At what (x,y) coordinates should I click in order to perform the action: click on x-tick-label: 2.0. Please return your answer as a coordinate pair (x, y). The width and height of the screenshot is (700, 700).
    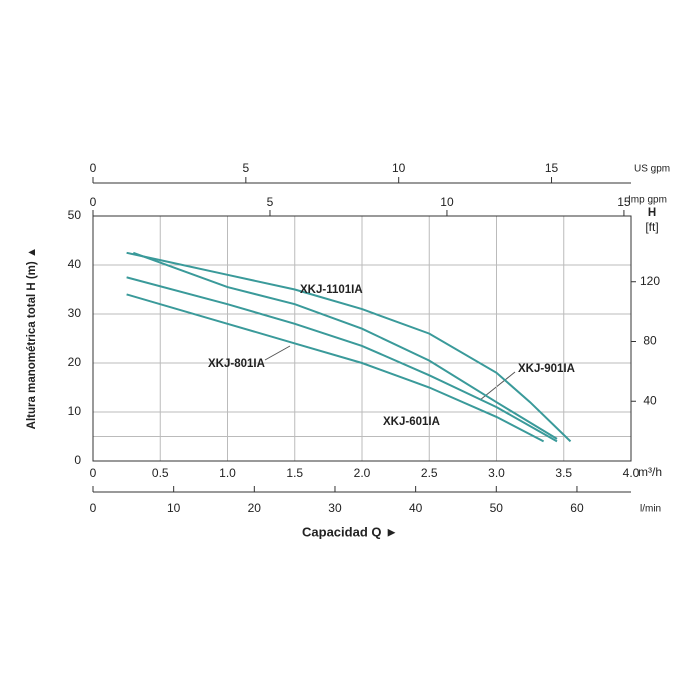
    Looking at the image, I should click on (362, 473).